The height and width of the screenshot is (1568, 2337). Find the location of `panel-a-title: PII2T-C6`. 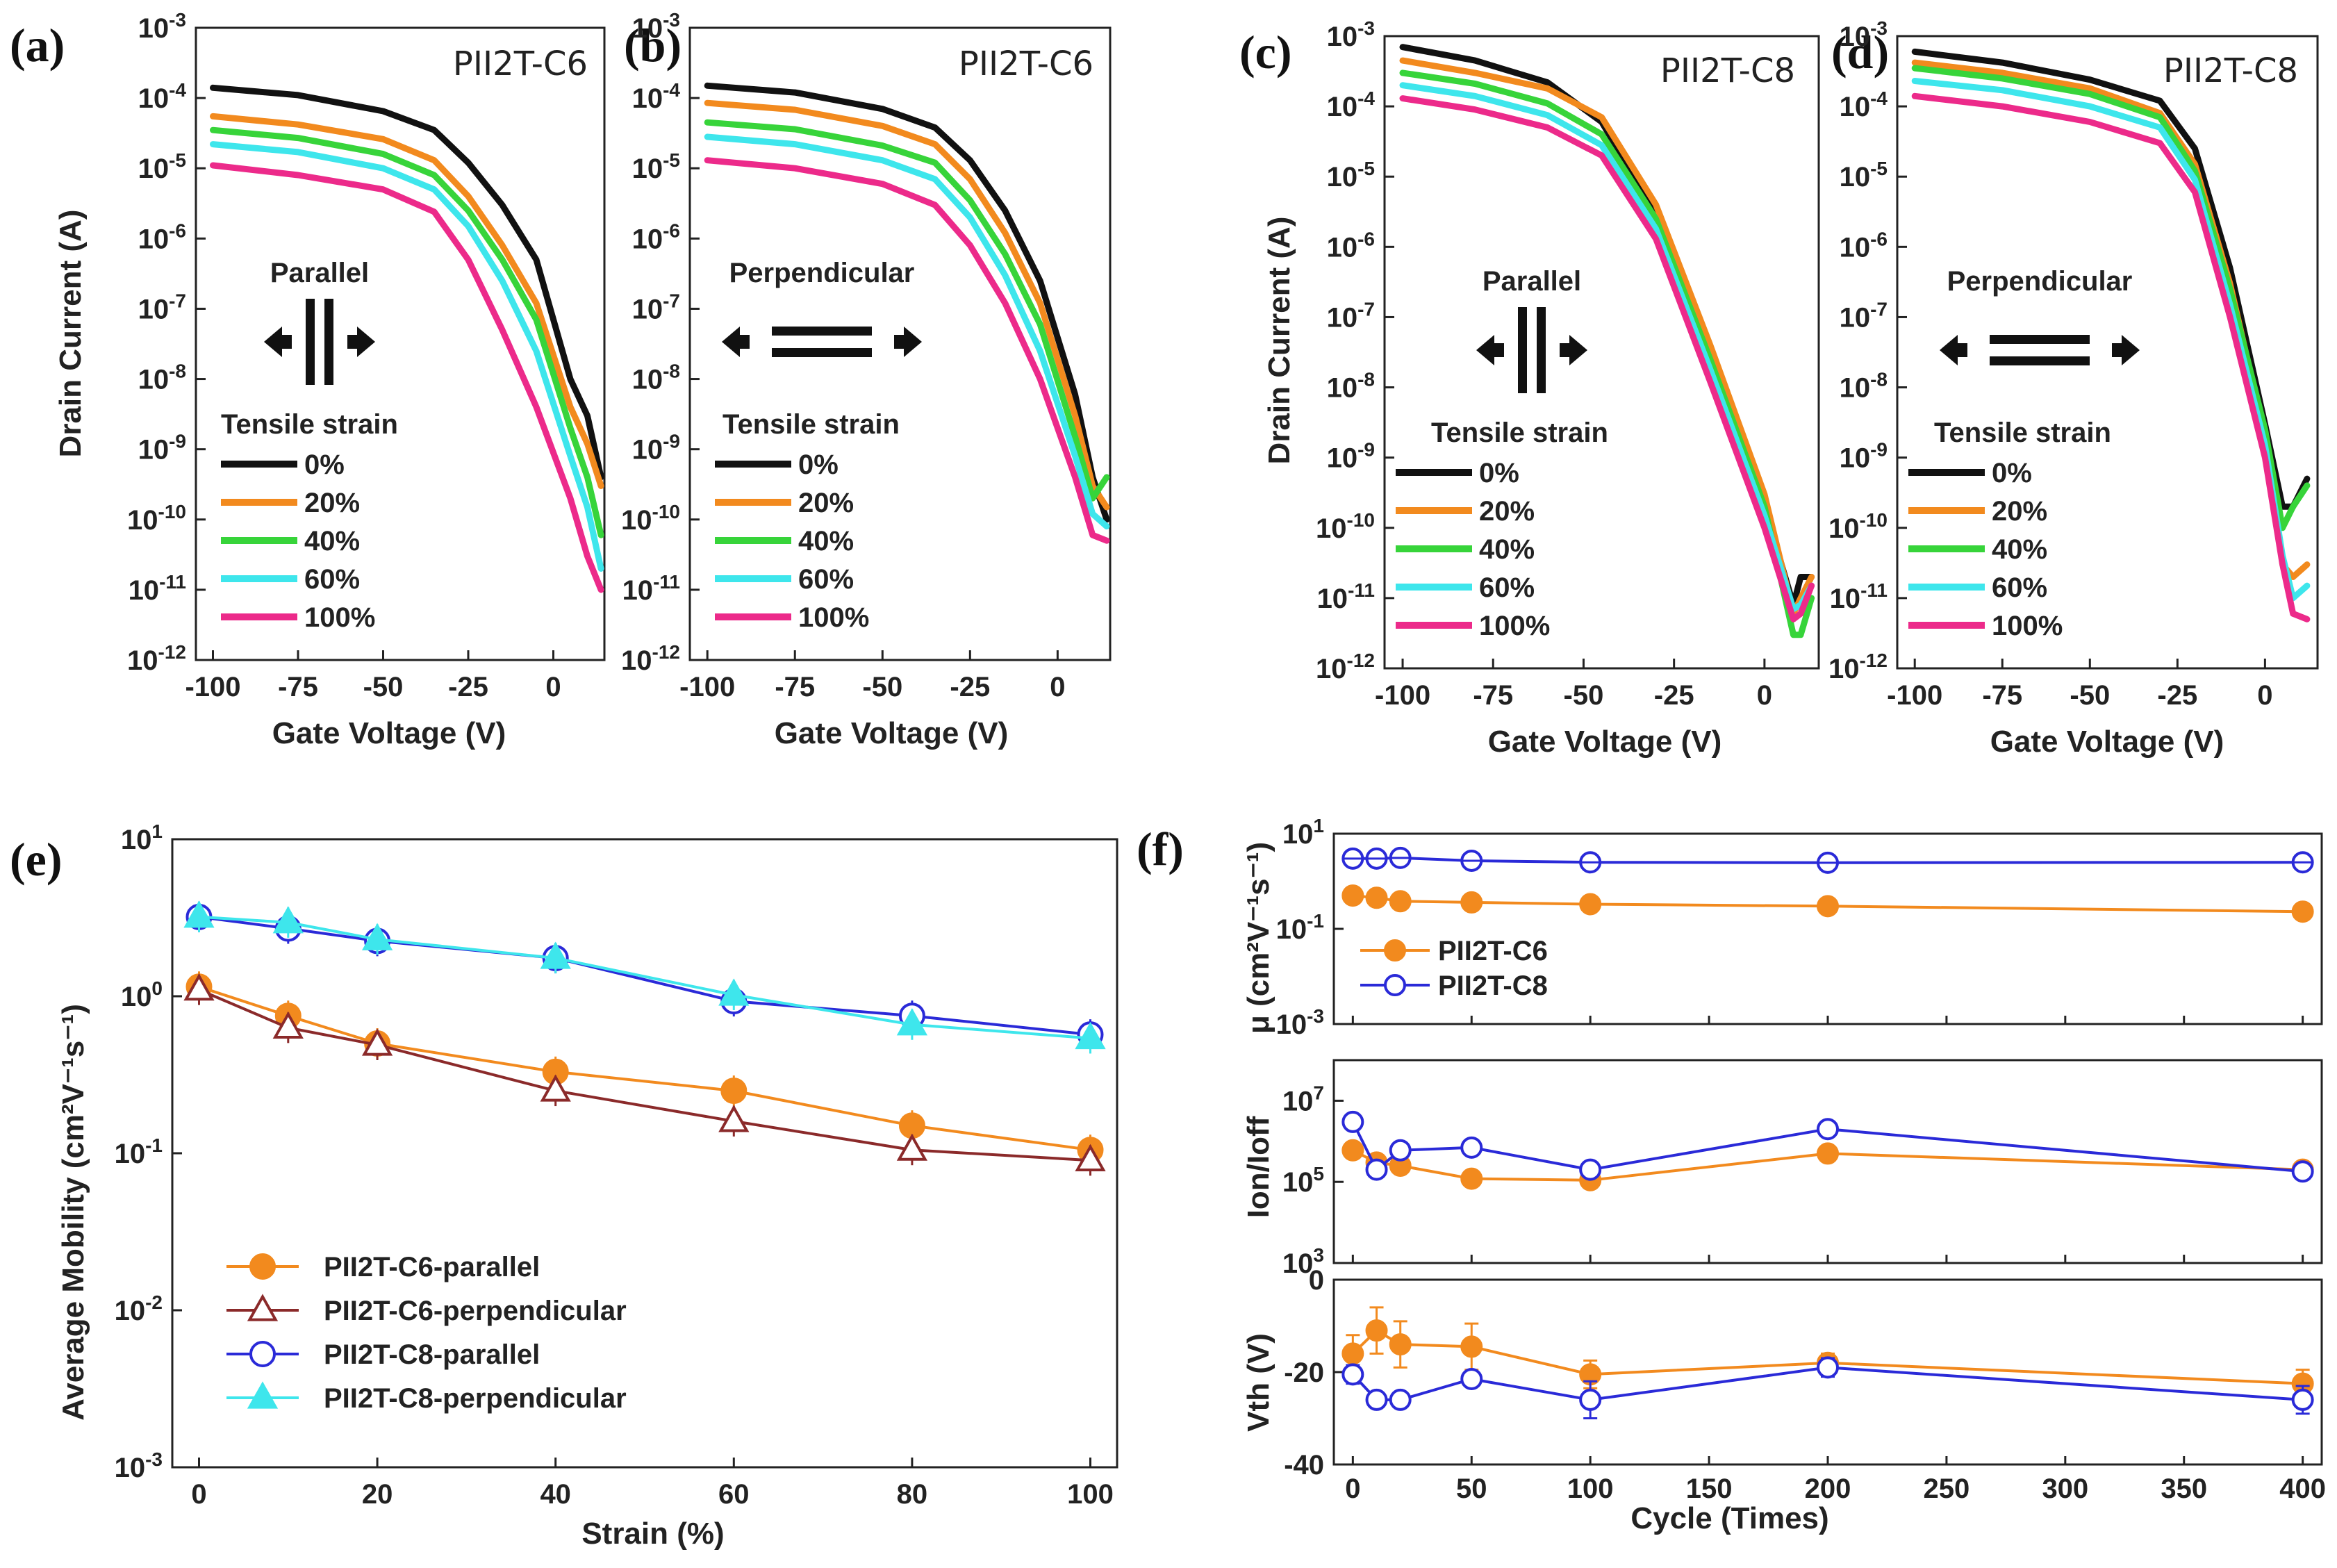

panel-a-title: PII2T-C6 is located at coordinates (521, 63).